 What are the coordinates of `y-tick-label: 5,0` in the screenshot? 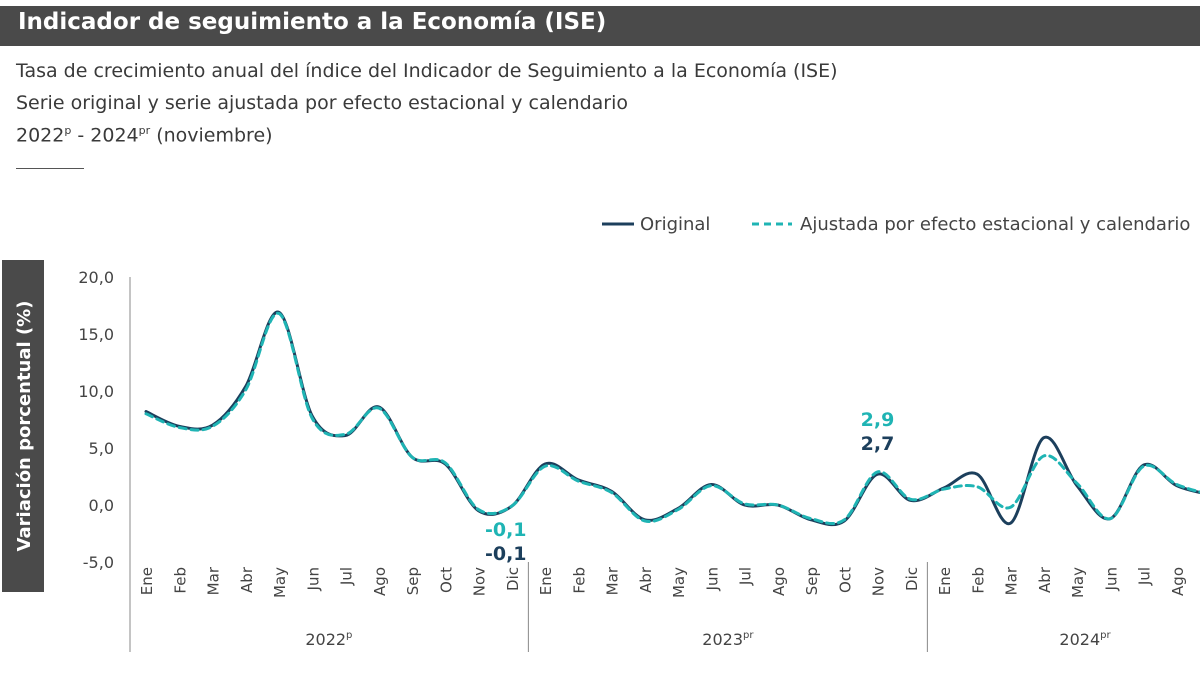 It's located at (101, 448).